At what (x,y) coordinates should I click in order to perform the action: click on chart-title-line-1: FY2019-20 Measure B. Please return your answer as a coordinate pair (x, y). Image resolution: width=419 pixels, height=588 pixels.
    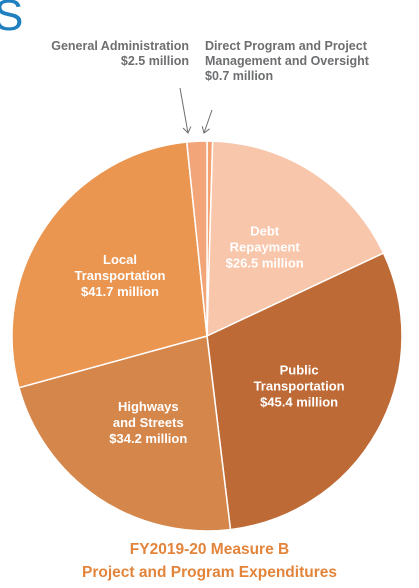
    Looking at the image, I should click on (209, 549).